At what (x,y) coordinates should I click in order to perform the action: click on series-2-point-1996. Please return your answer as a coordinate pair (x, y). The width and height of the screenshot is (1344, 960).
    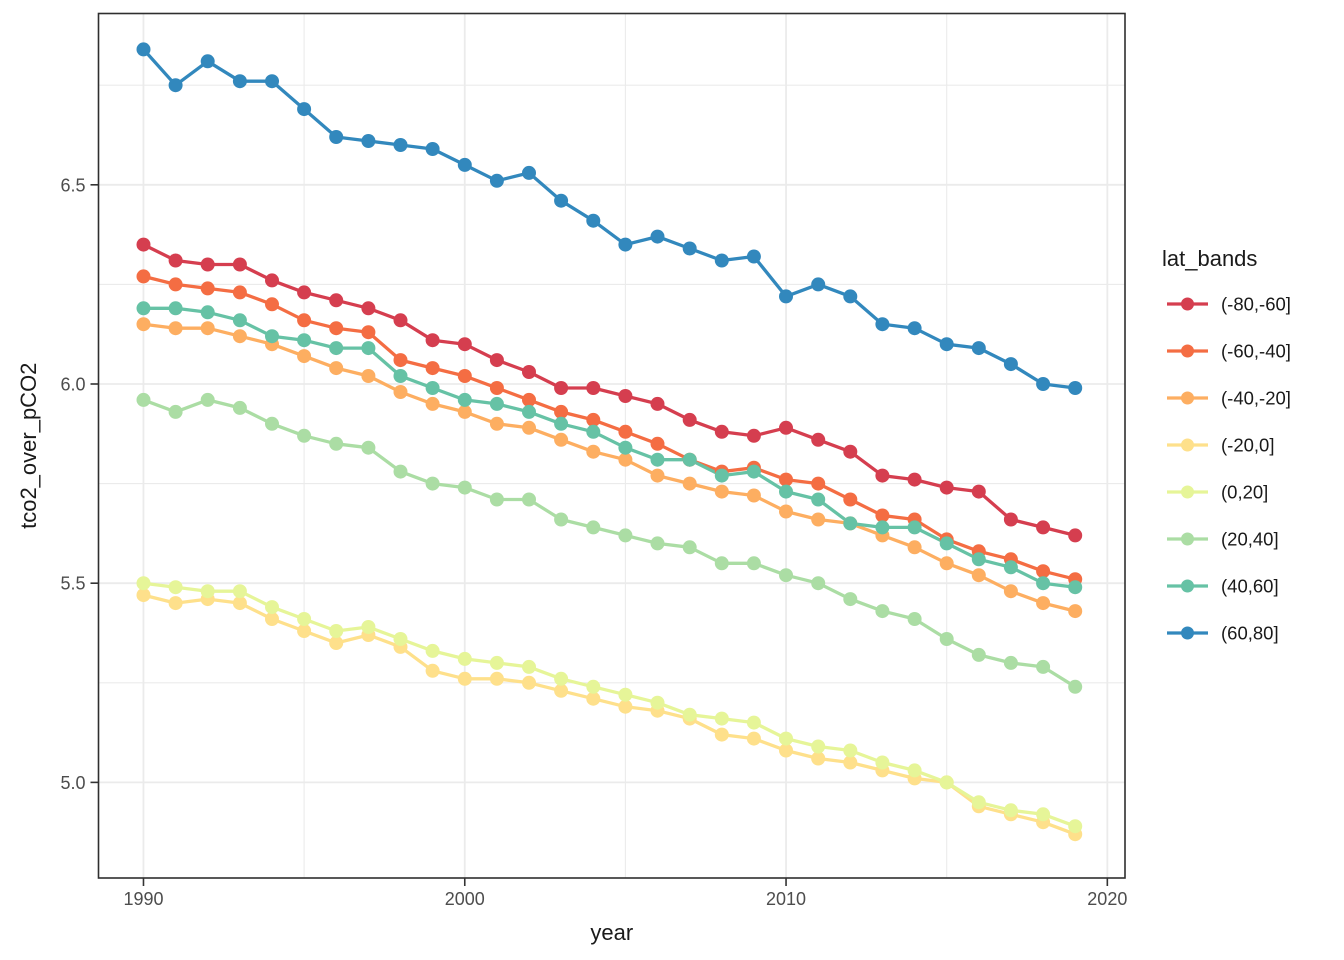
    Looking at the image, I should click on (336, 368).